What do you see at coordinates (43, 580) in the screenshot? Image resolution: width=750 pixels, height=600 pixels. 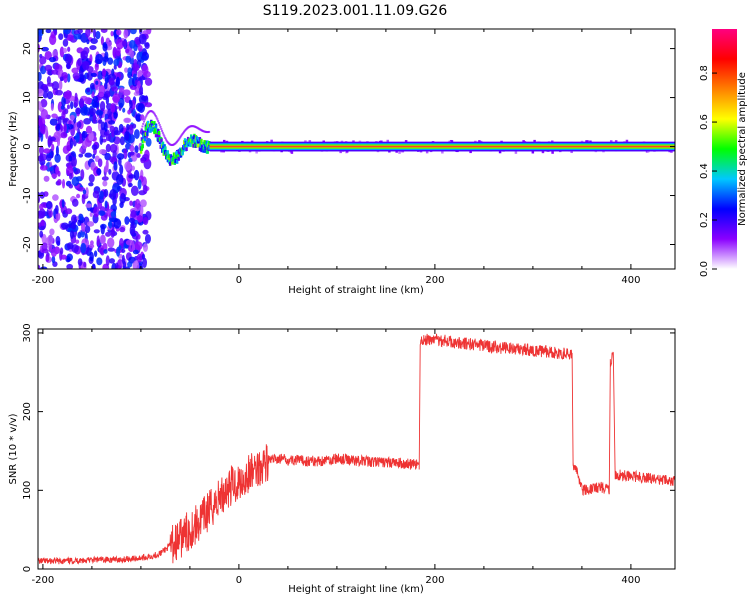 I see `snr-xtick-label: -200` at bounding box center [43, 580].